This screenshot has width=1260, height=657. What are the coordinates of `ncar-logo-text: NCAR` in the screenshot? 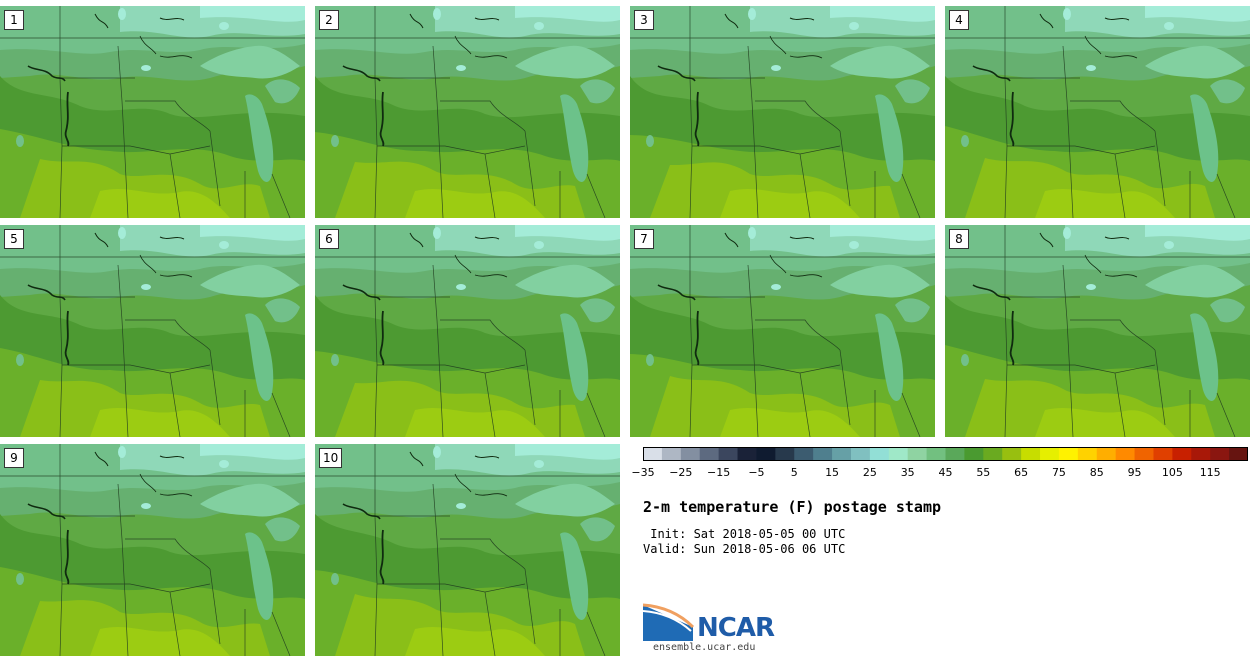 It's located at (736, 628).